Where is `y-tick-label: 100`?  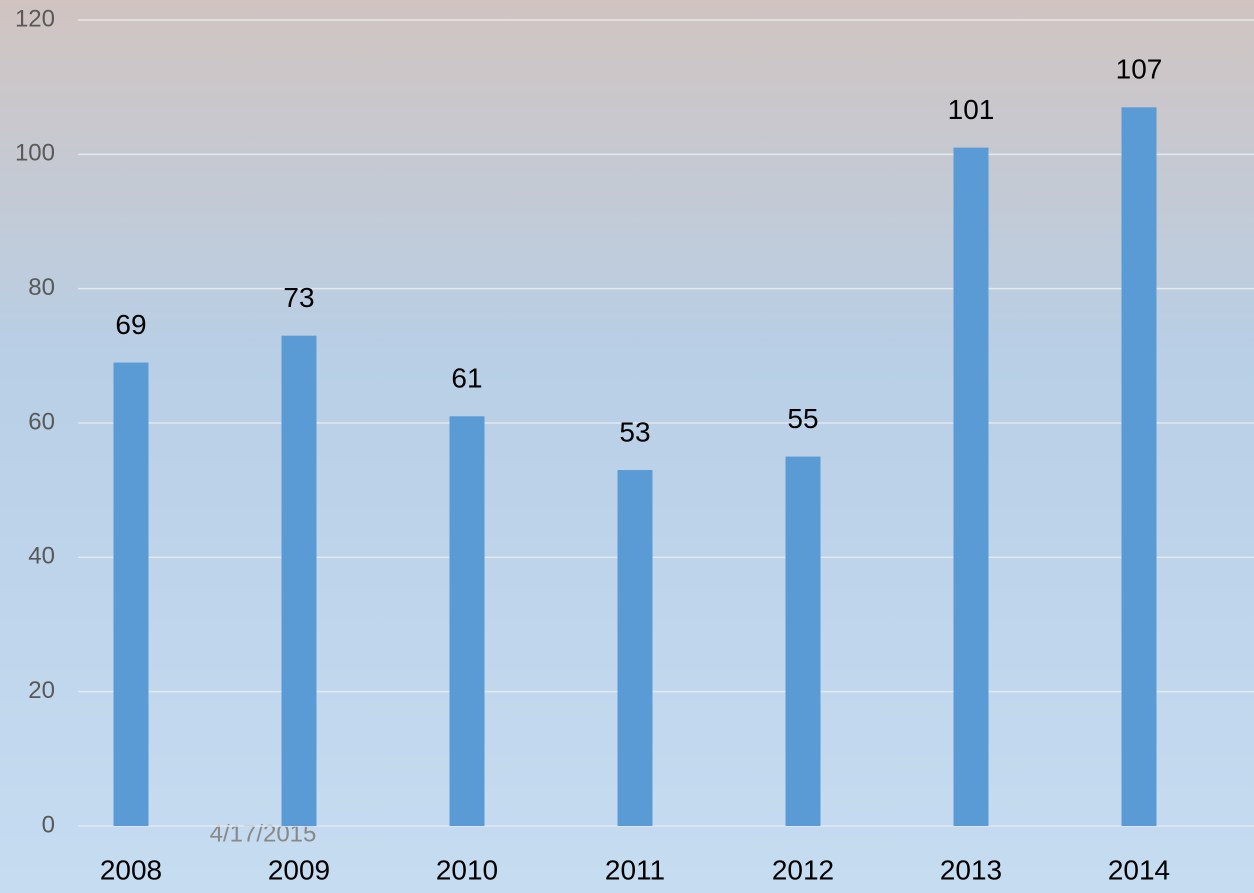
y-tick-label: 100 is located at coordinates (35, 153).